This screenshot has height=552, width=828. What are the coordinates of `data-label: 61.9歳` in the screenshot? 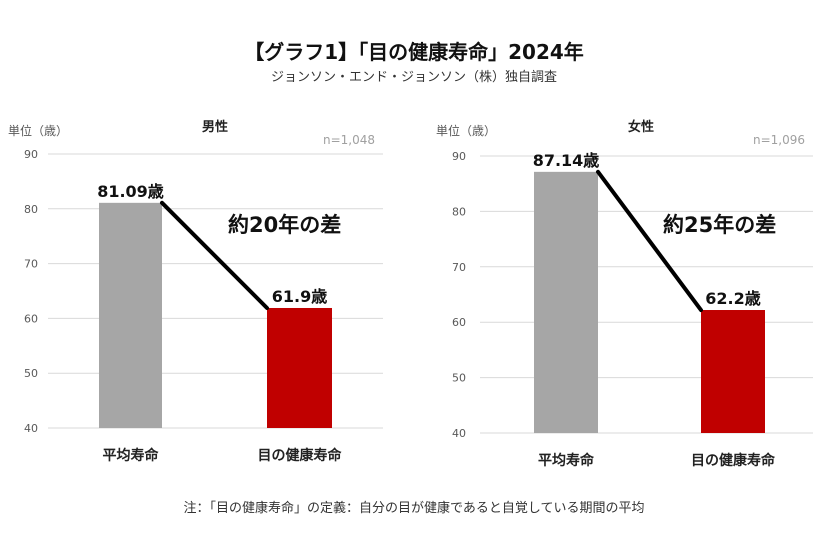 It's located at (299, 296).